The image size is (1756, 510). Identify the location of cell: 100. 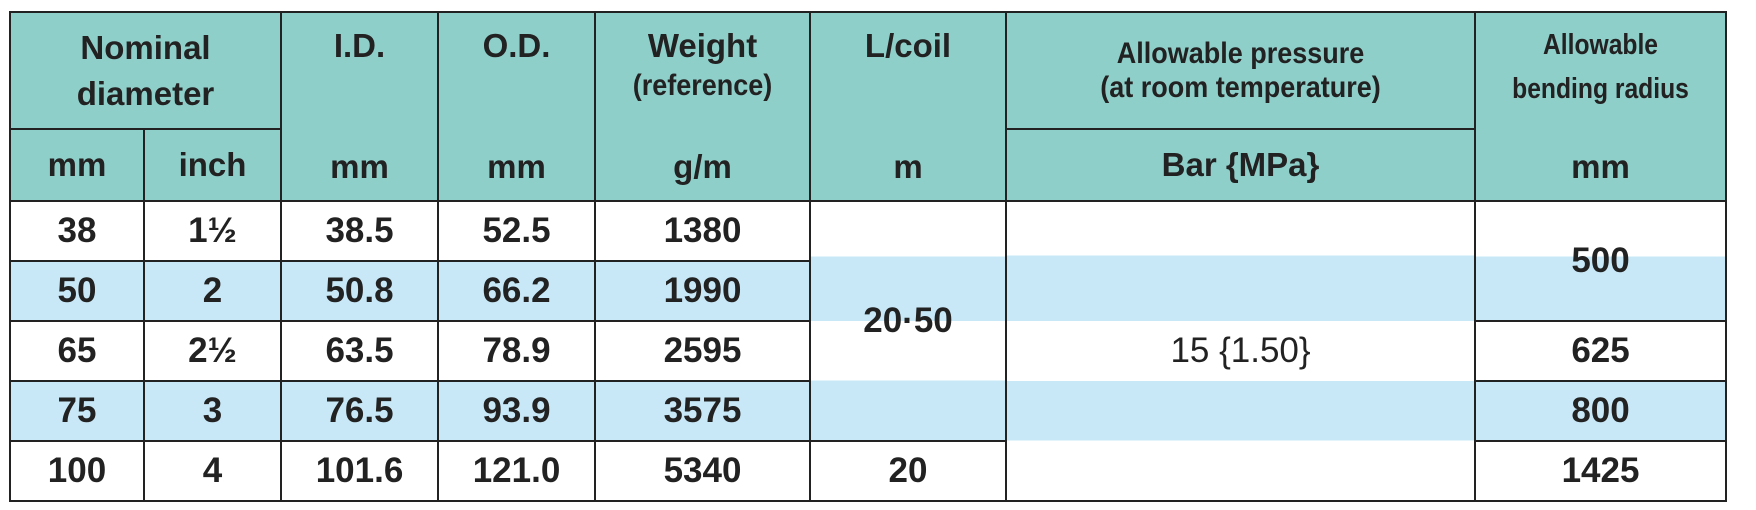
(77, 471).